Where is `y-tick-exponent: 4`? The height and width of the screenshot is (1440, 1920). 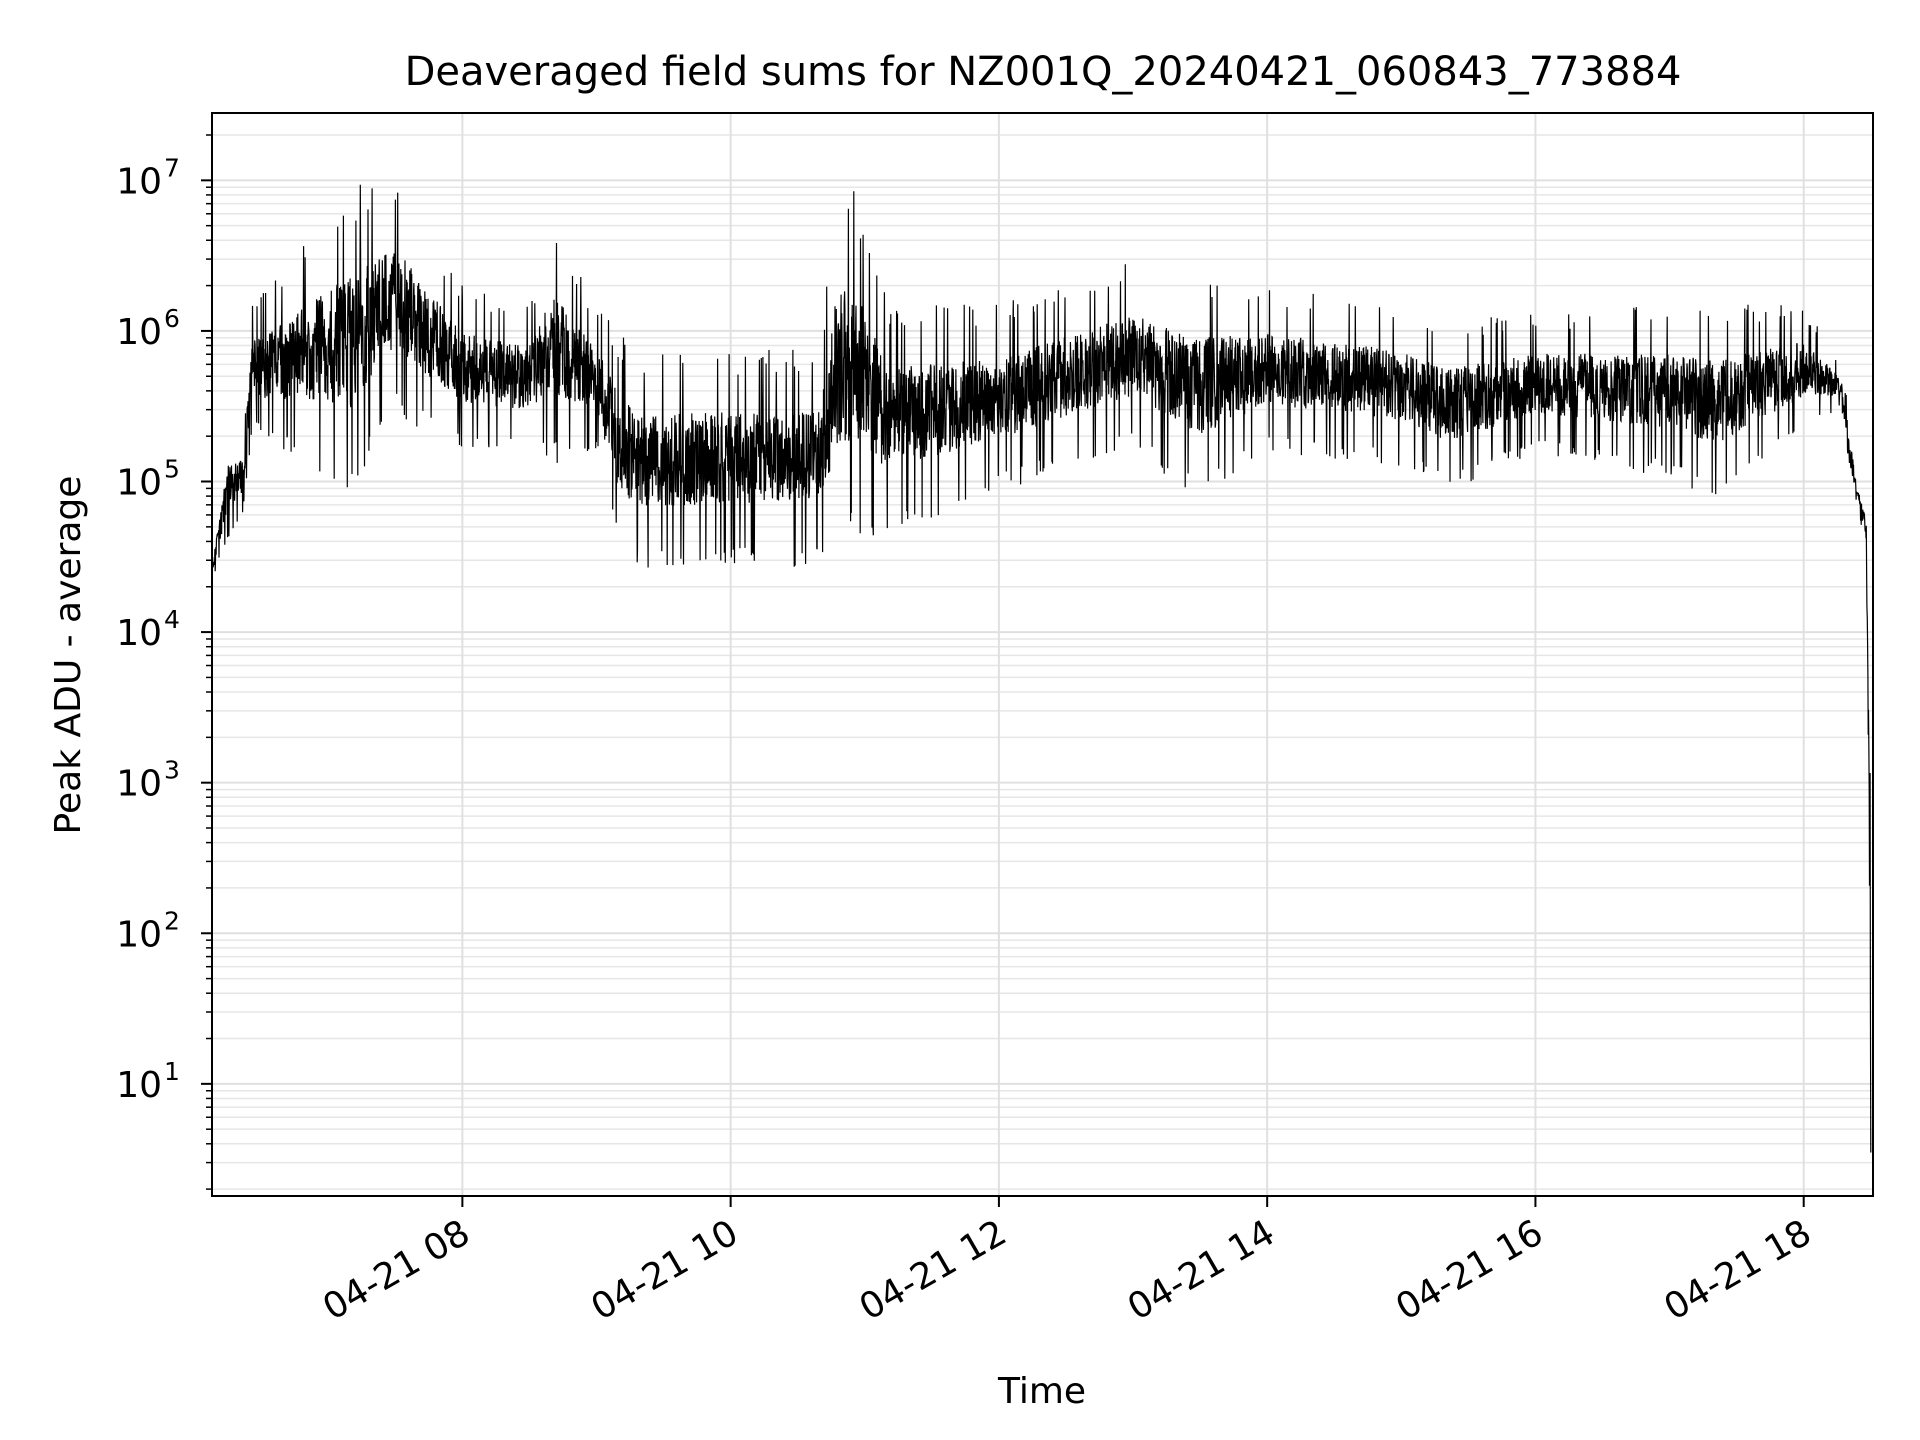
y-tick-exponent: 4 is located at coordinates (172, 619).